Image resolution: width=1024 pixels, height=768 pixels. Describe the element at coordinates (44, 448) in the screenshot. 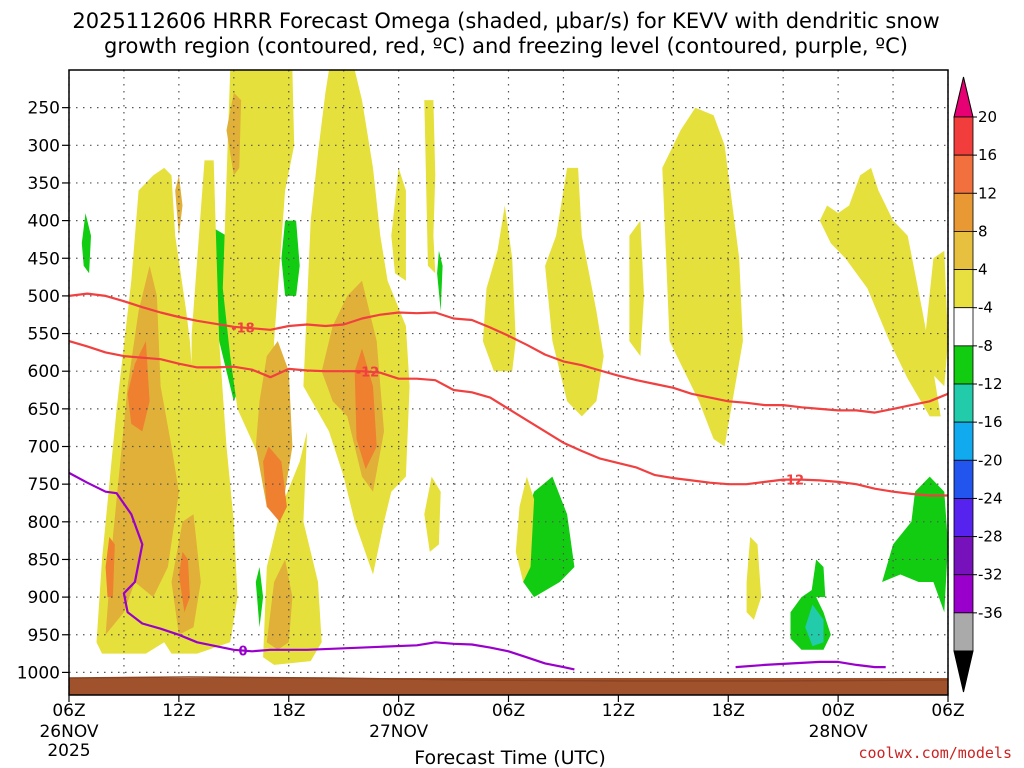

I see `y-tick-label: 700` at that location.